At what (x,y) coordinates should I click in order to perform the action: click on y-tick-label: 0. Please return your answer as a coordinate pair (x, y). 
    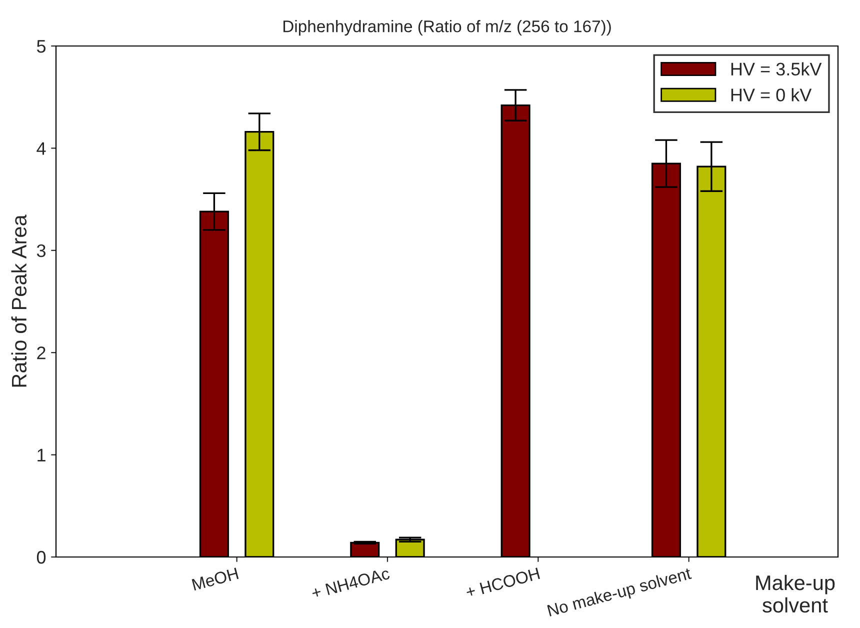
    Looking at the image, I should click on (41, 557).